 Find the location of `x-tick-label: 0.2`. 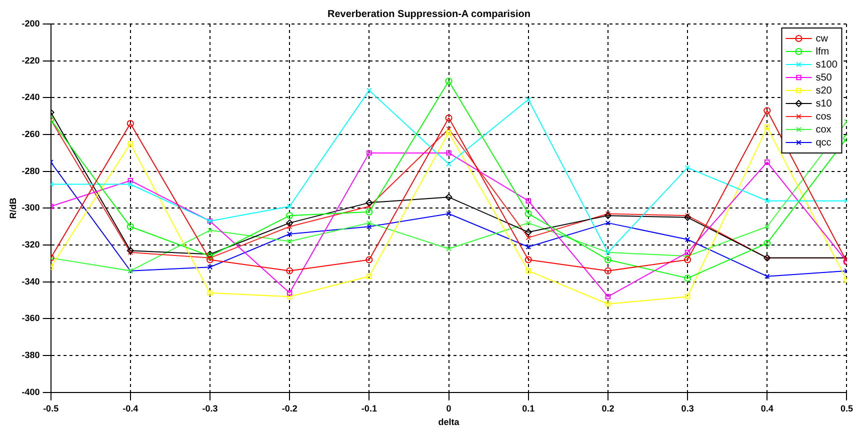

x-tick-label: 0.2 is located at coordinates (608, 408).